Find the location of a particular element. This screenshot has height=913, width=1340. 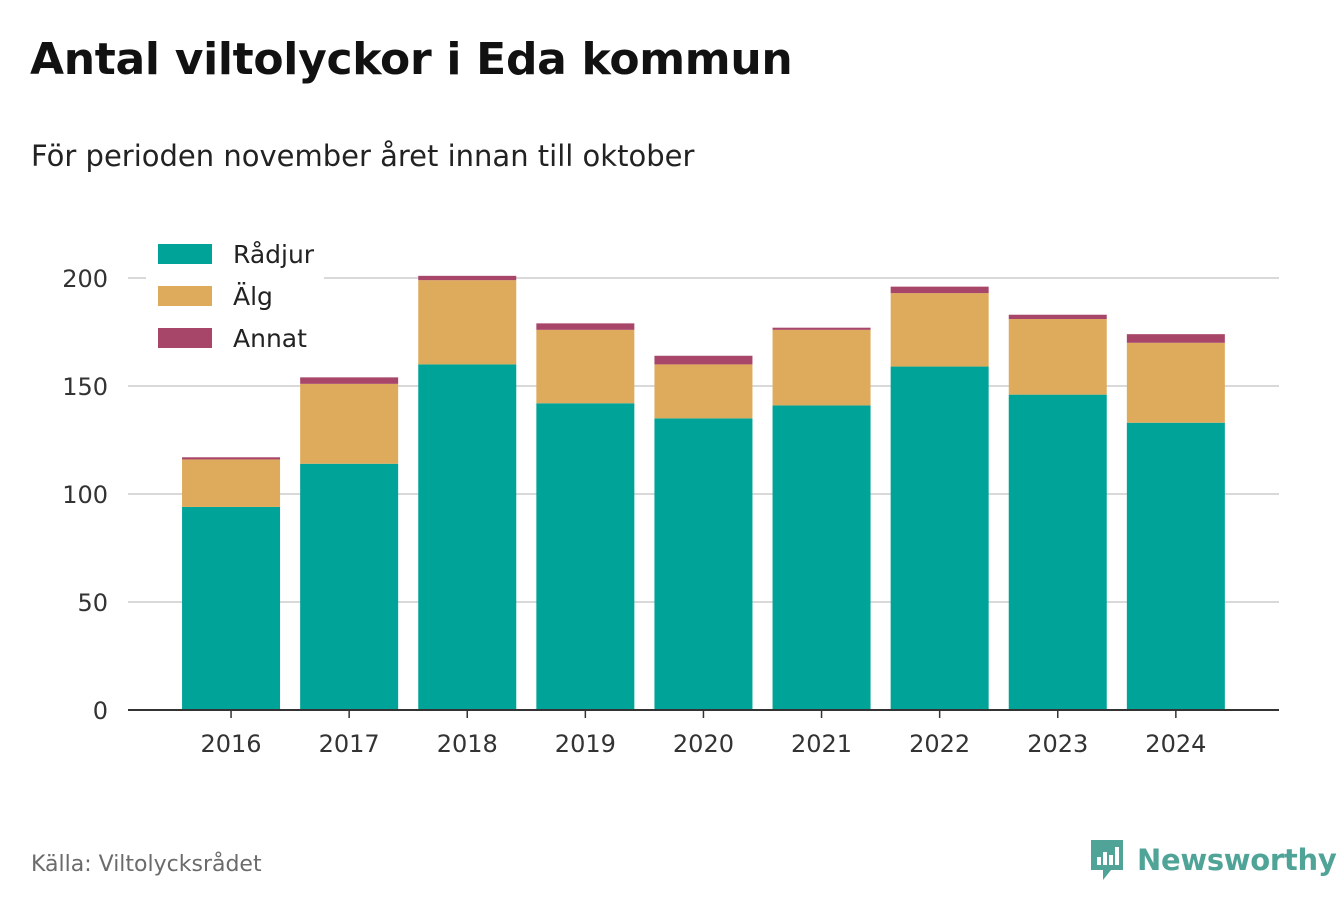

y-tick-label: 50 is located at coordinates (92, 603).